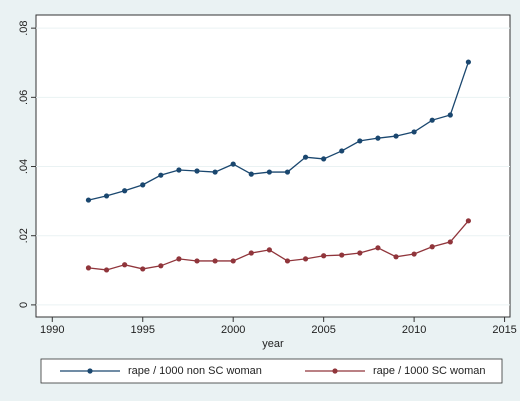  I want to click on x-tick-label: 1995, so click(142, 330).